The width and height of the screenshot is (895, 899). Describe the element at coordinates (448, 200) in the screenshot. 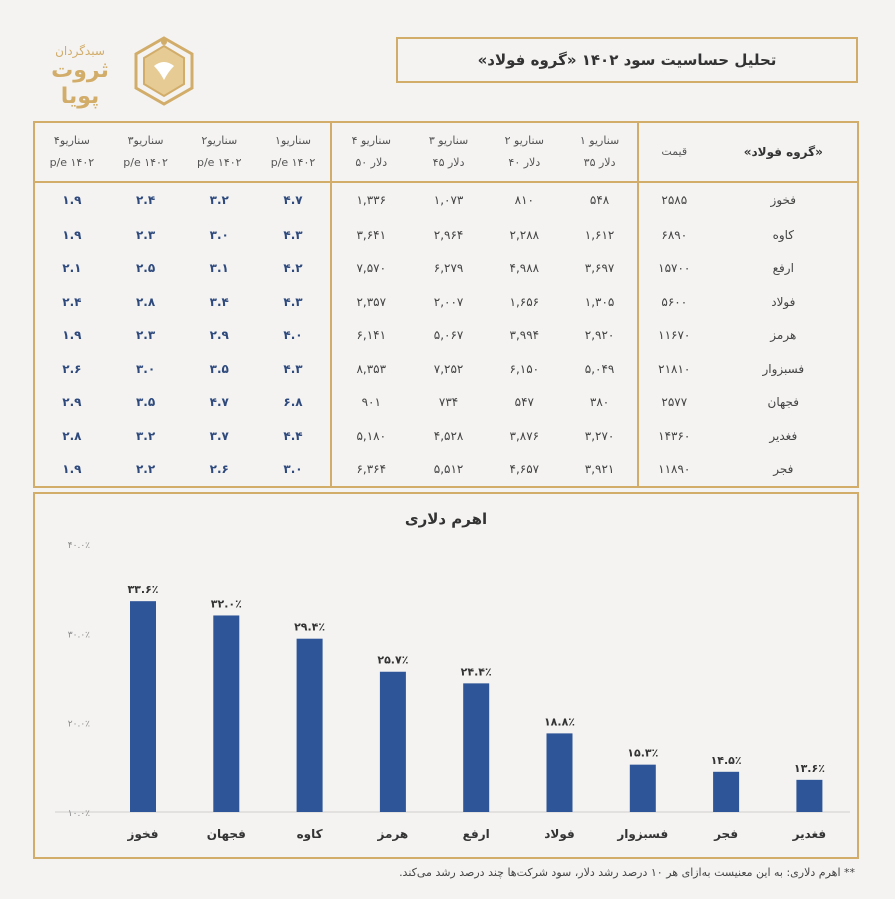

I see `value-cell: ۱,۰۷۳` at that location.